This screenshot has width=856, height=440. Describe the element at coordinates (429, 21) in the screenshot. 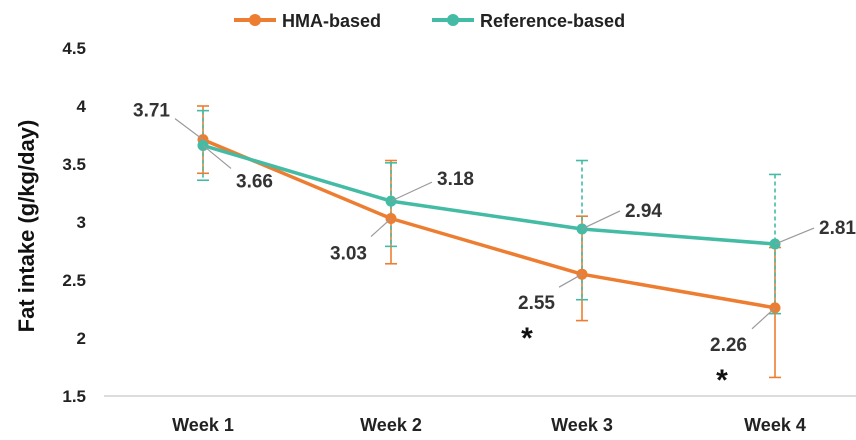

I see `legend: HMA-based Reference-based` at that location.